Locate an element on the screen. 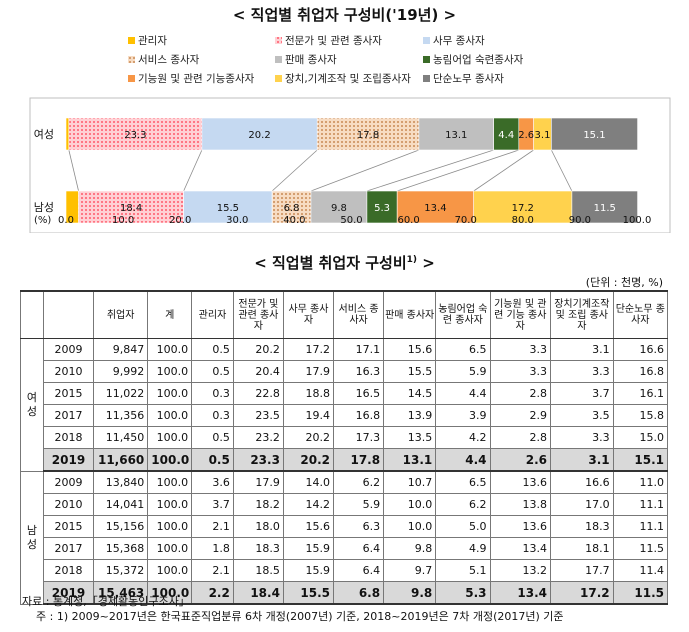 The height and width of the screenshot is (632, 689). table-title-text: < 직업별 취업자 구성비 is located at coordinates (330, 263).